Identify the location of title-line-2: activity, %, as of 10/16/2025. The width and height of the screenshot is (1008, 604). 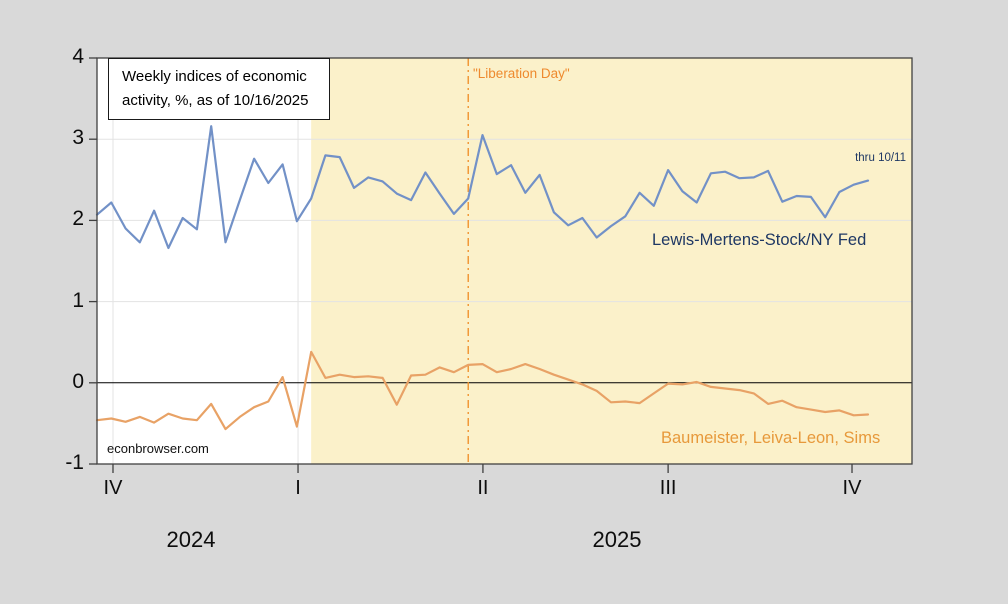
(215, 100).